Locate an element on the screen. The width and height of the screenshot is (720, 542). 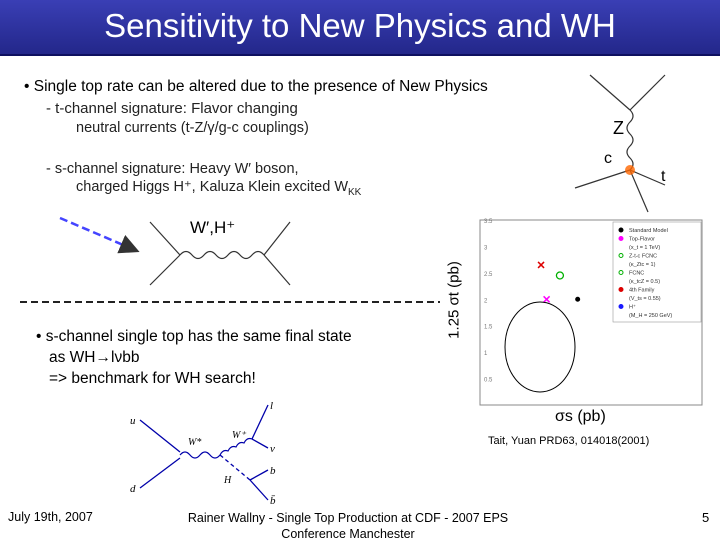
legend-entry: Top-Flavor is located at coordinates (642, 240).